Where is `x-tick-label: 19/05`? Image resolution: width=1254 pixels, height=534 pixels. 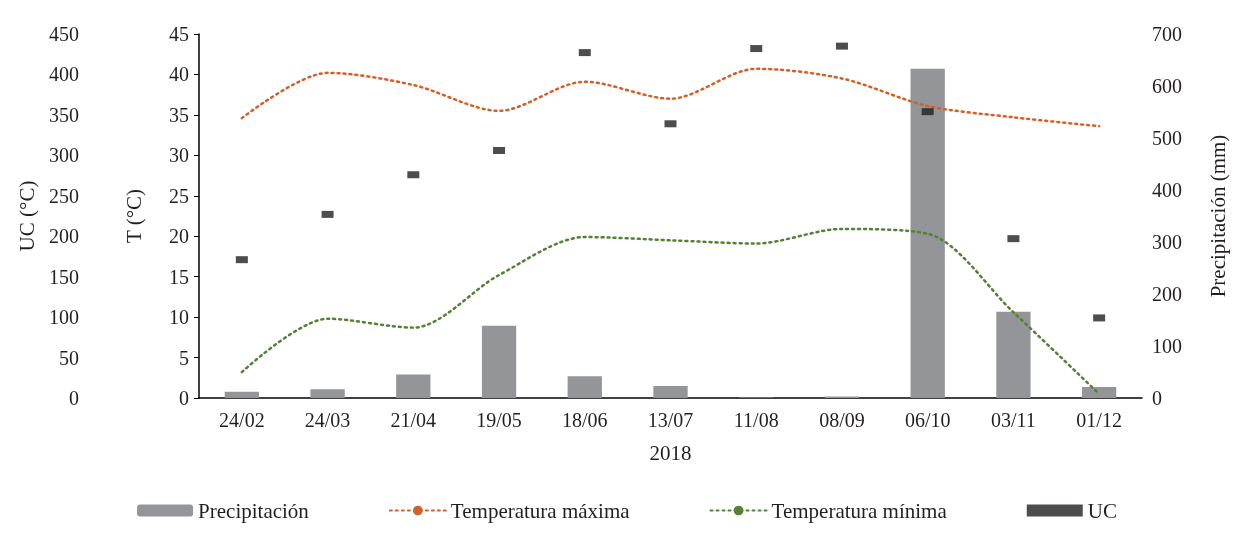
x-tick-label: 19/05 is located at coordinates (499, 420).